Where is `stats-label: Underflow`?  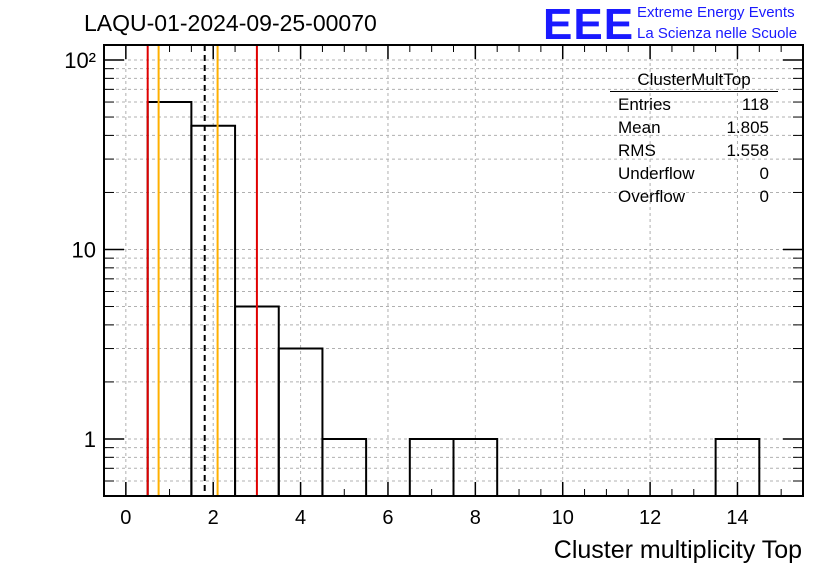 stats-label: Underflow is located at coordinates (656, 173).